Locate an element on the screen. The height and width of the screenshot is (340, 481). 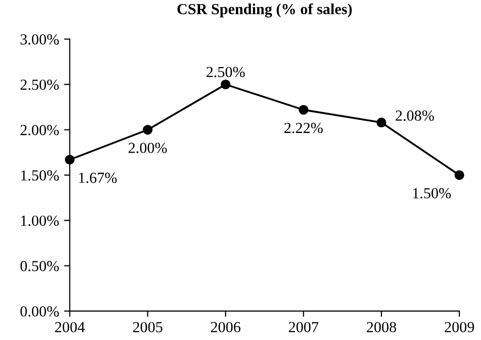
x-tick-label: 2006 is located at coordinates (225, 327).